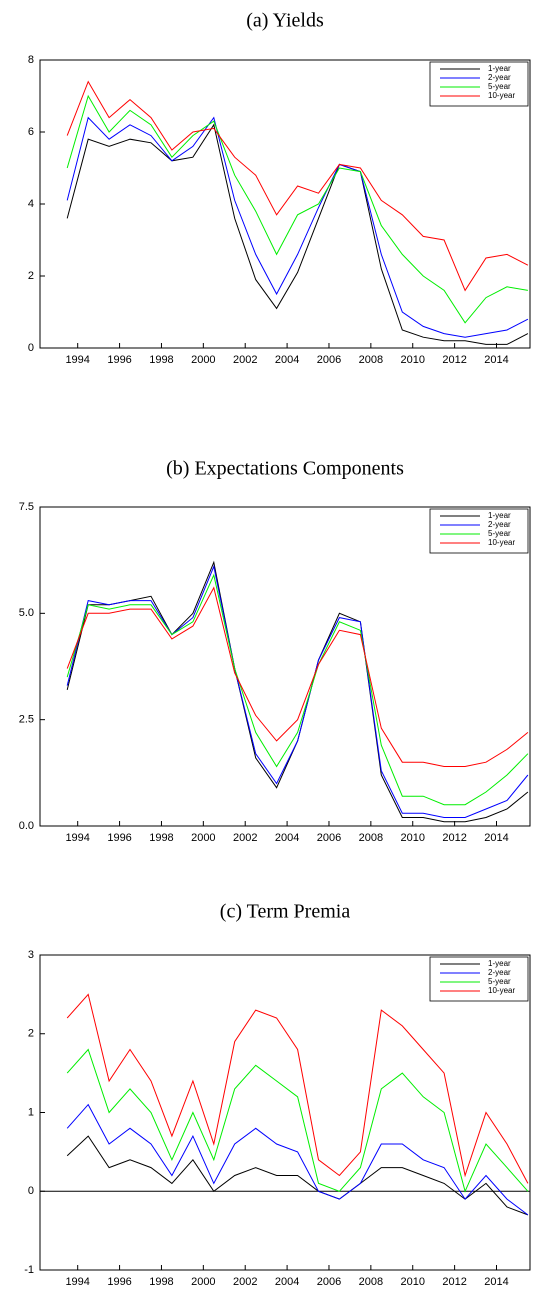 The width and height of the screenshot is (544, 1297). What do you see at coordinates (31, 204) in the screenshot?
I see `y-tick-label: 4` at bounding box center [31, 204].